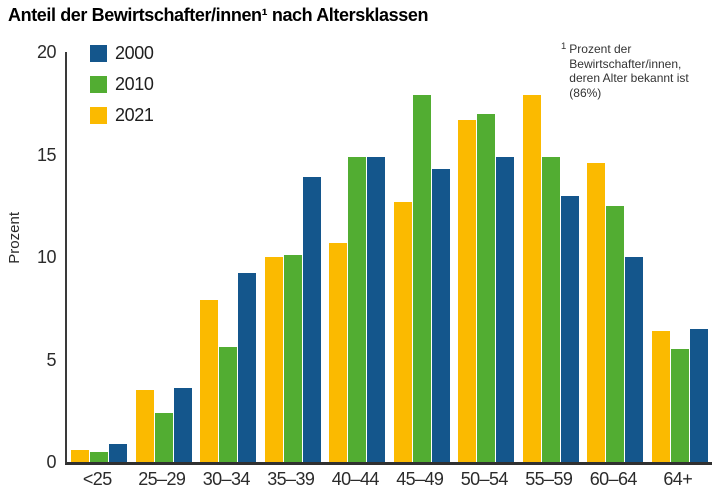 The image size is (720, 496). What do you see at coordinates (549, 479) in the screenshot?
I see `x-tick-label-55–59: 55–59` at bounding box center [549, 479].